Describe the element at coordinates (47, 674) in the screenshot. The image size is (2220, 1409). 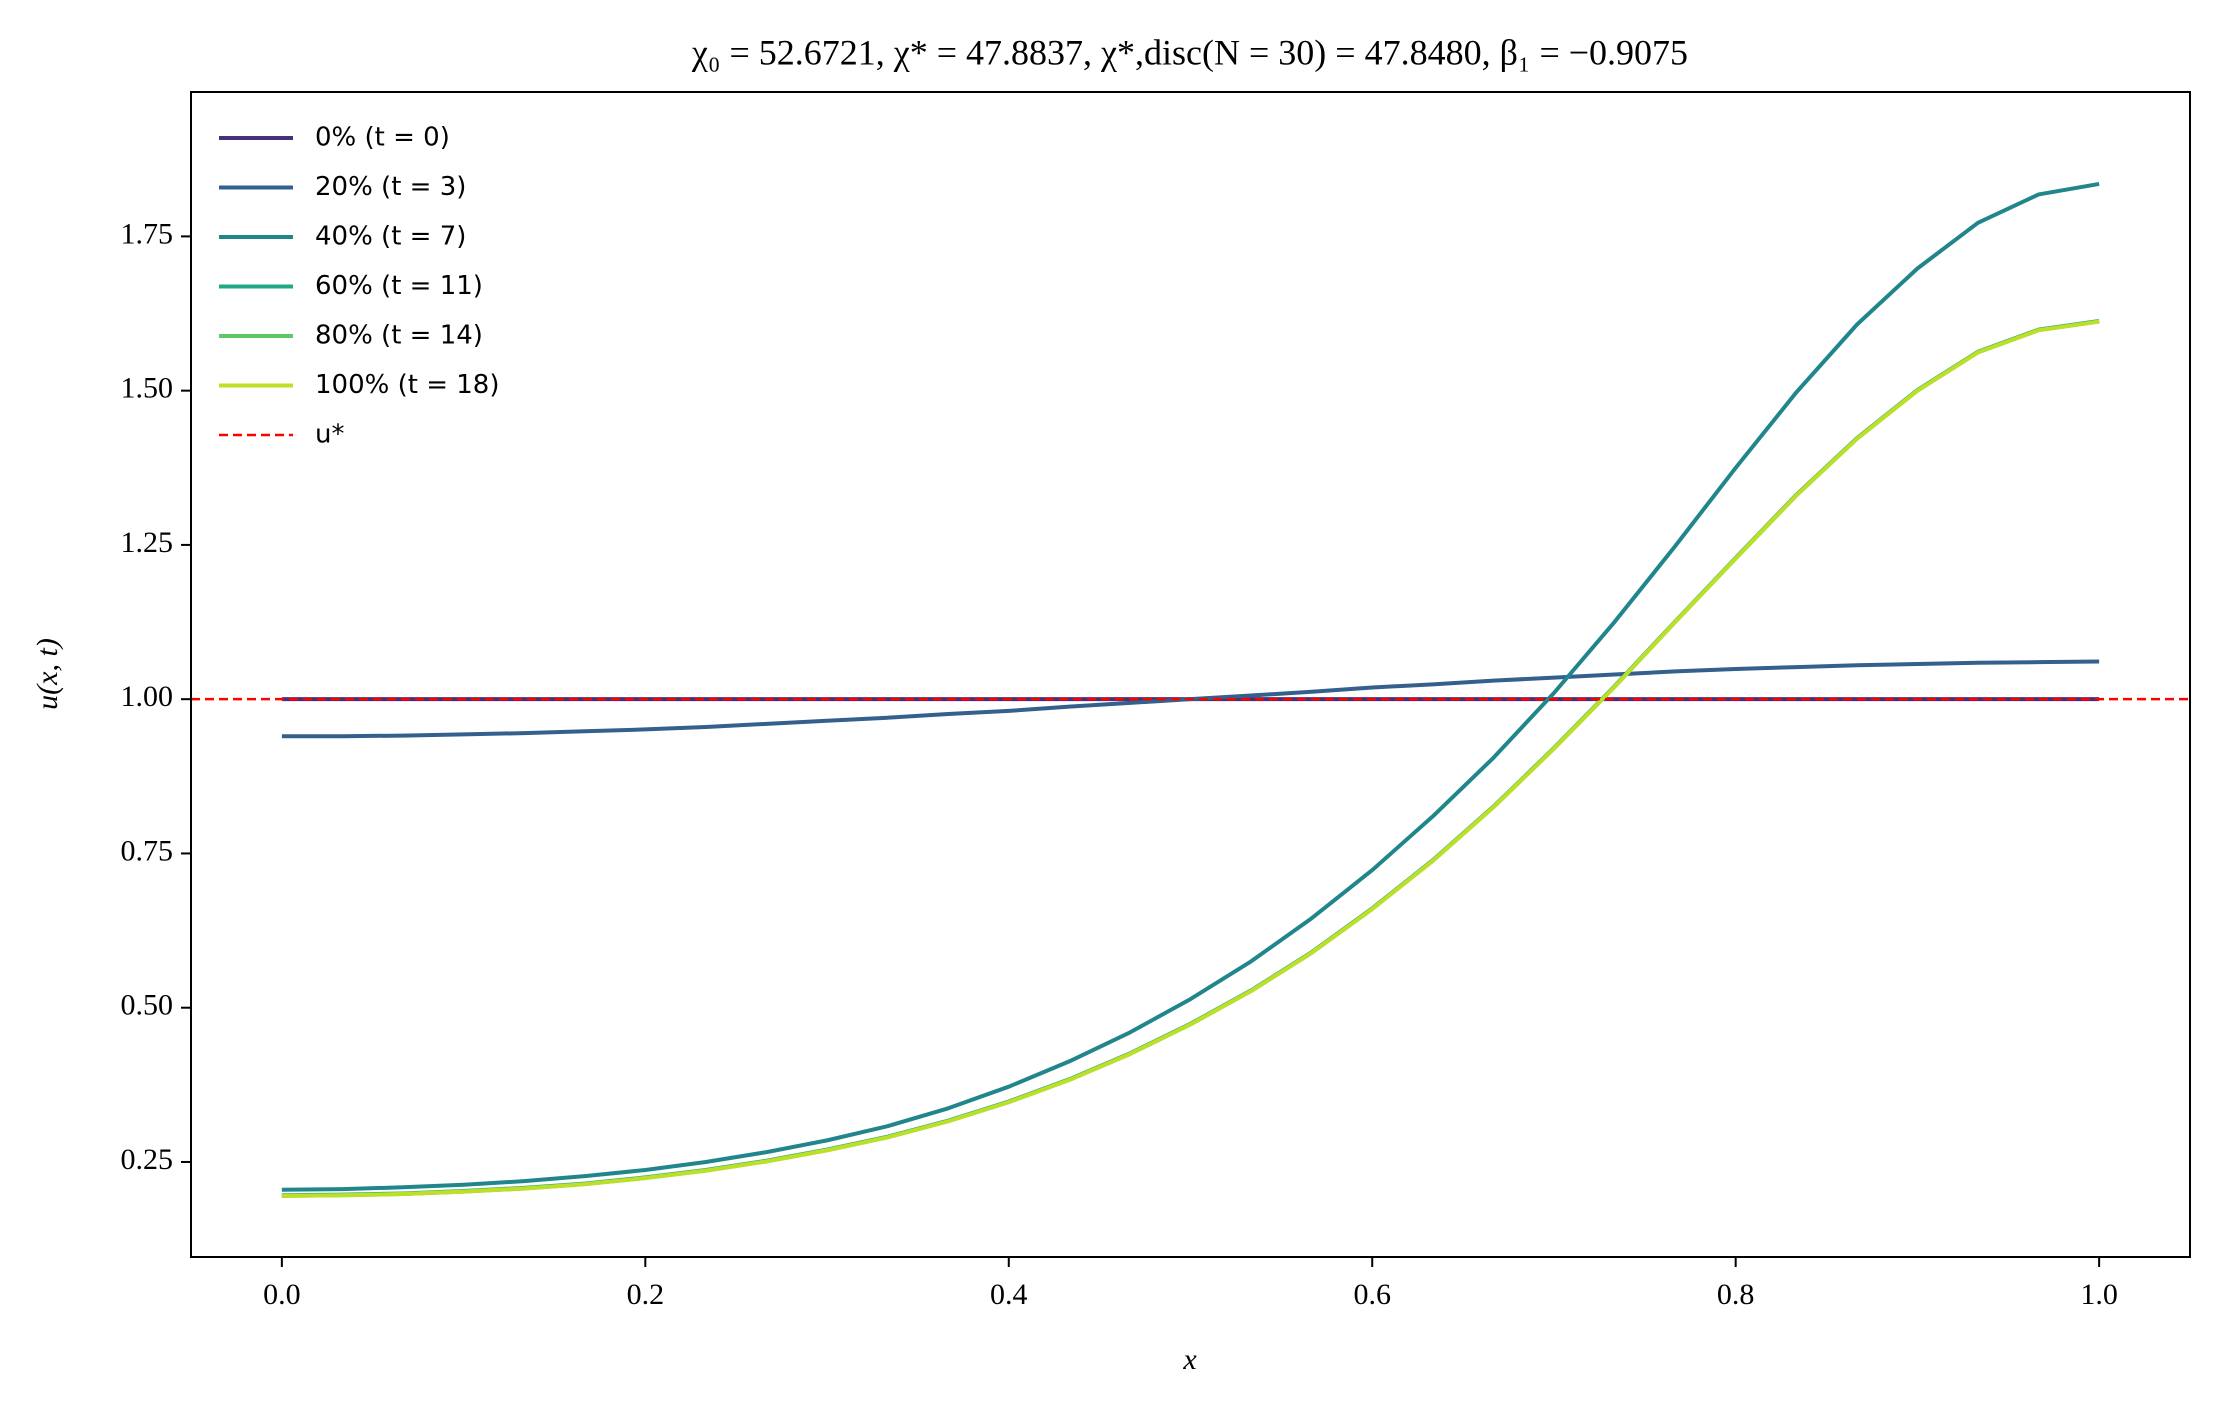
I see `y-axis-label: u(x, t)` at that location.